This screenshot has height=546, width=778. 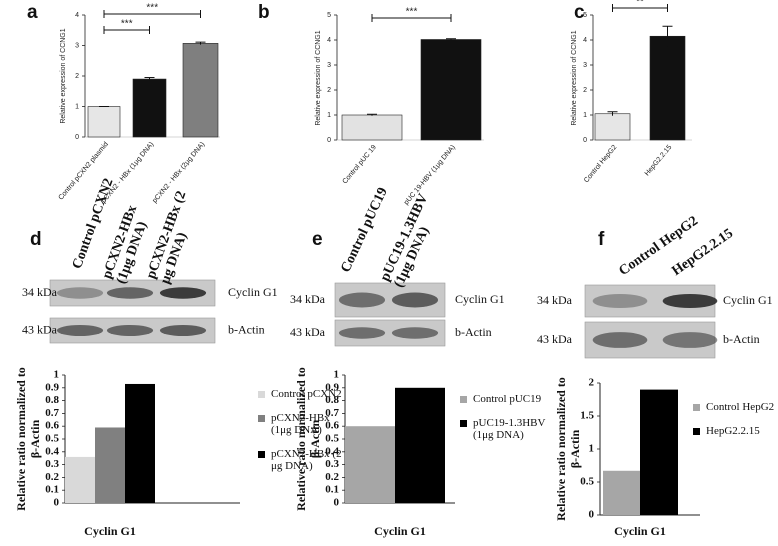 I want to click on legend-label: pCXN2-HBx (2 μg DNA), so click(x=306, y=460).